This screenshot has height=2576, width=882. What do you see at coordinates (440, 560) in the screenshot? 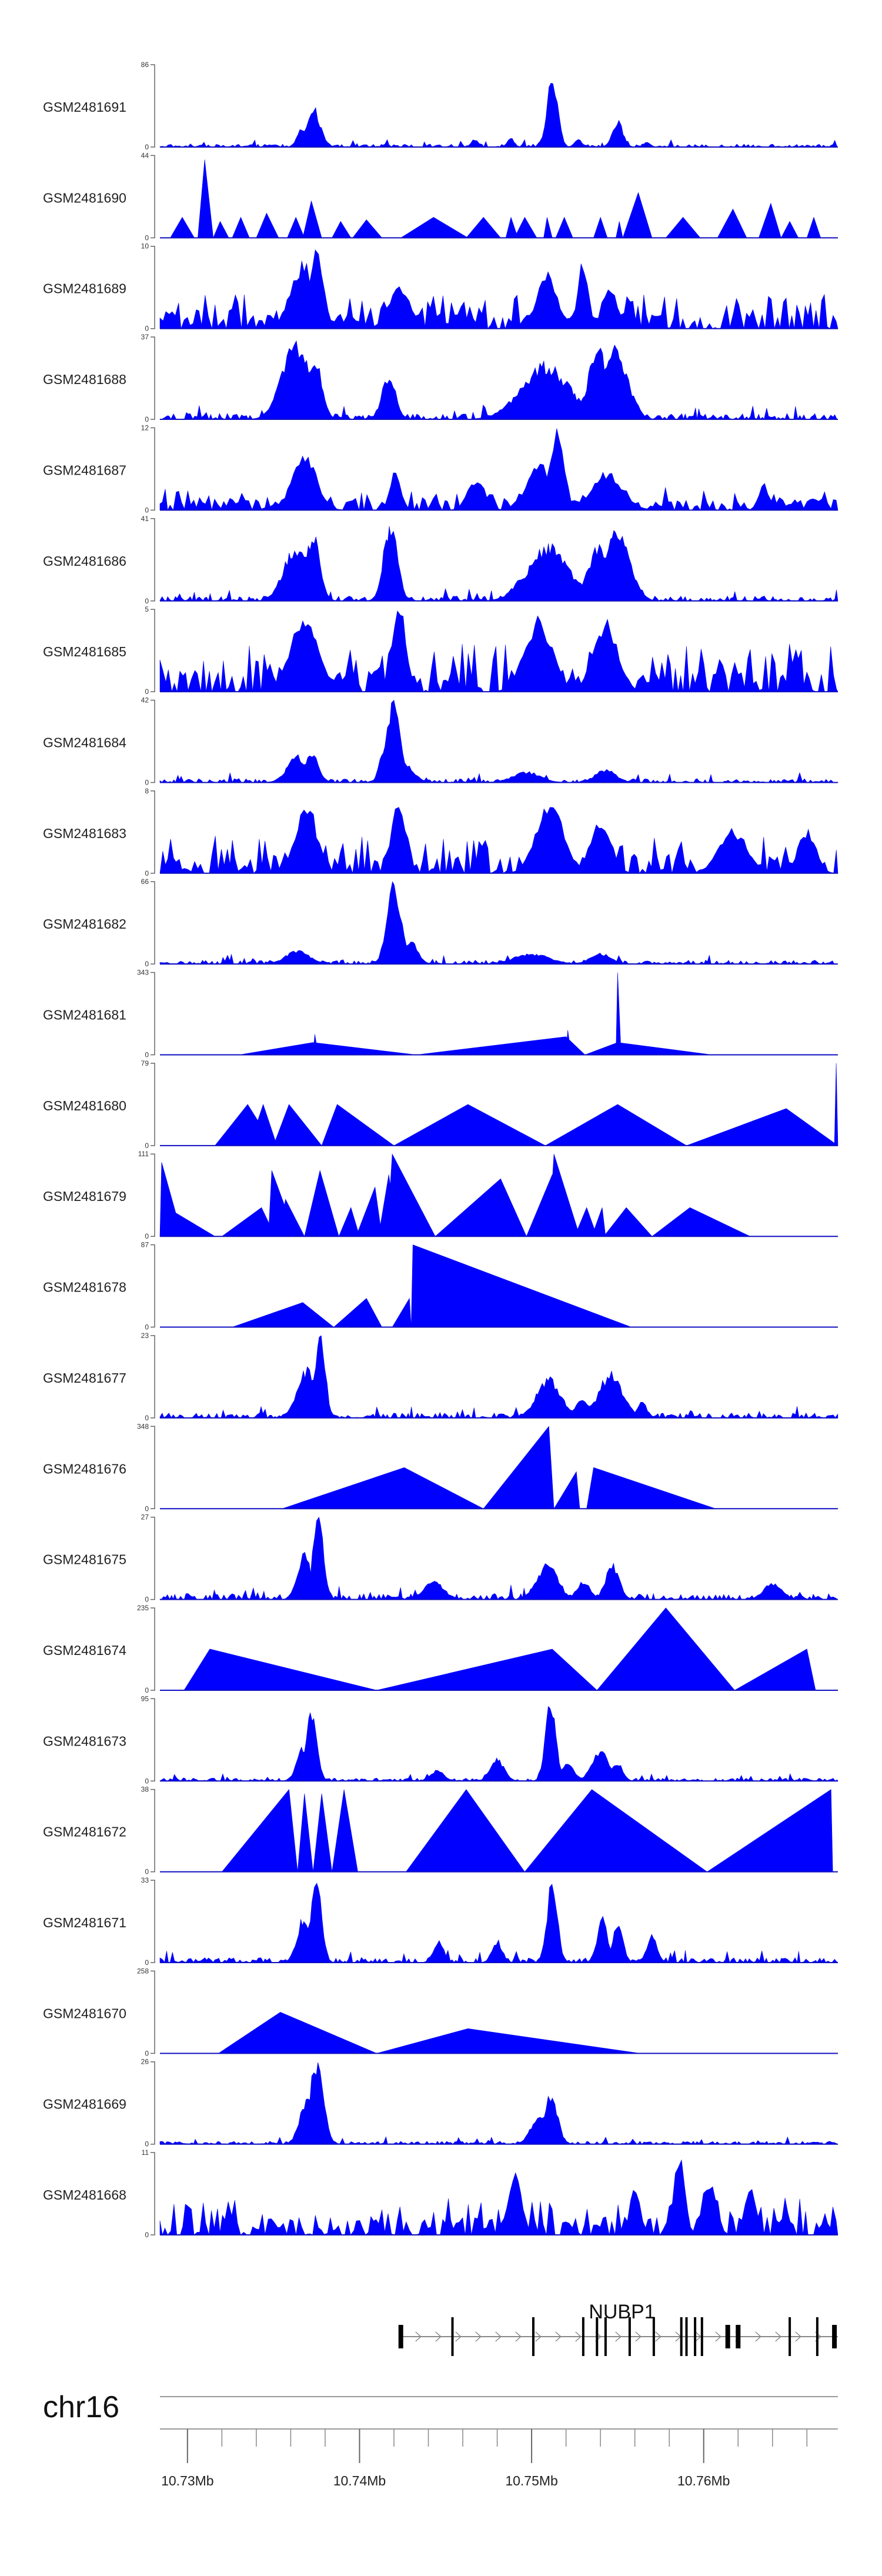
I see `track-GSM2481686: GSM2481686 41 0` at bounding box center [440, 560].